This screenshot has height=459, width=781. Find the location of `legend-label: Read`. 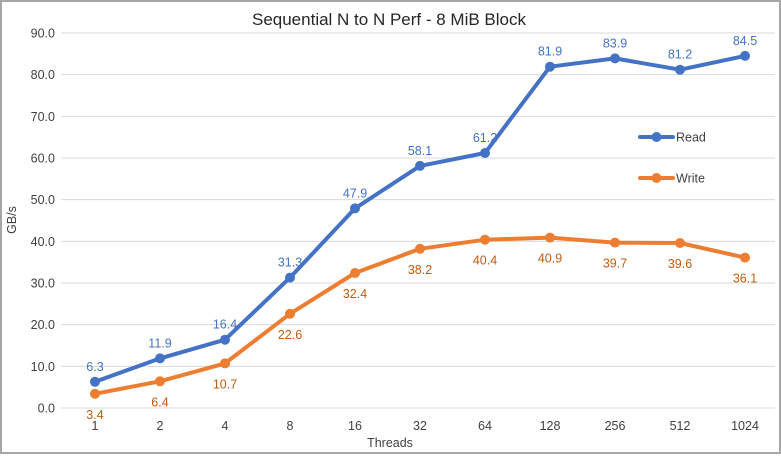

legend-label: Read is located at coordinates (691, 138).